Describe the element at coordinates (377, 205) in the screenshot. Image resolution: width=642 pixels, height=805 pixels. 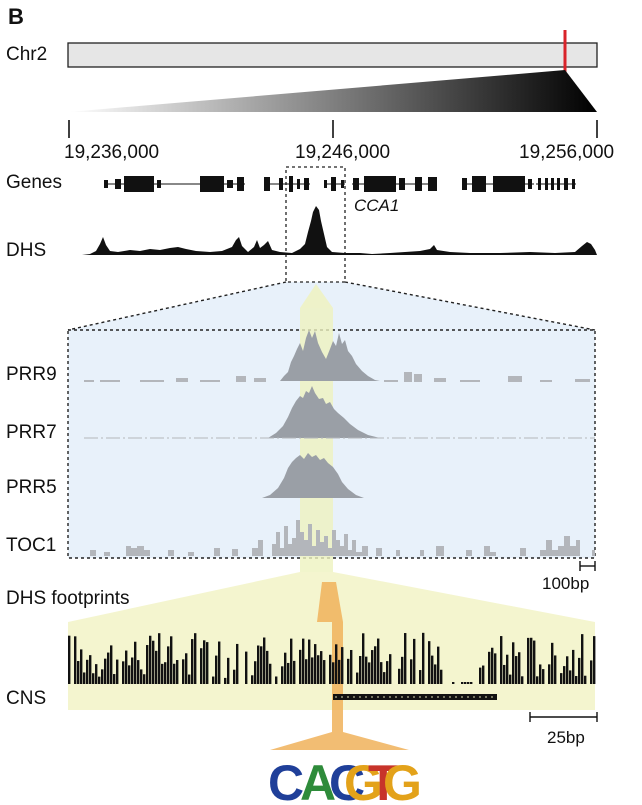
I see `cca1-gene-label: CCA1` at that location.